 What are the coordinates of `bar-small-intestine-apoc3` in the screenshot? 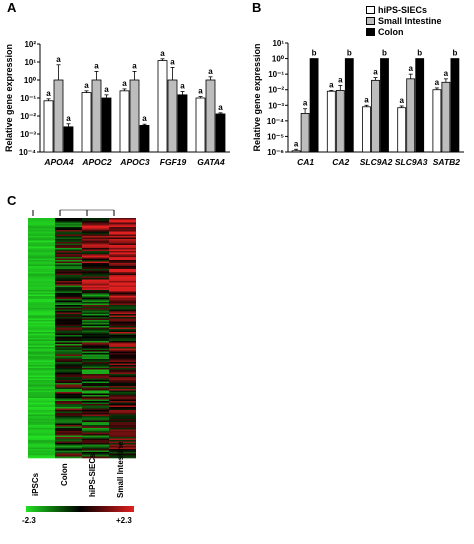 It's located at (134, 116).